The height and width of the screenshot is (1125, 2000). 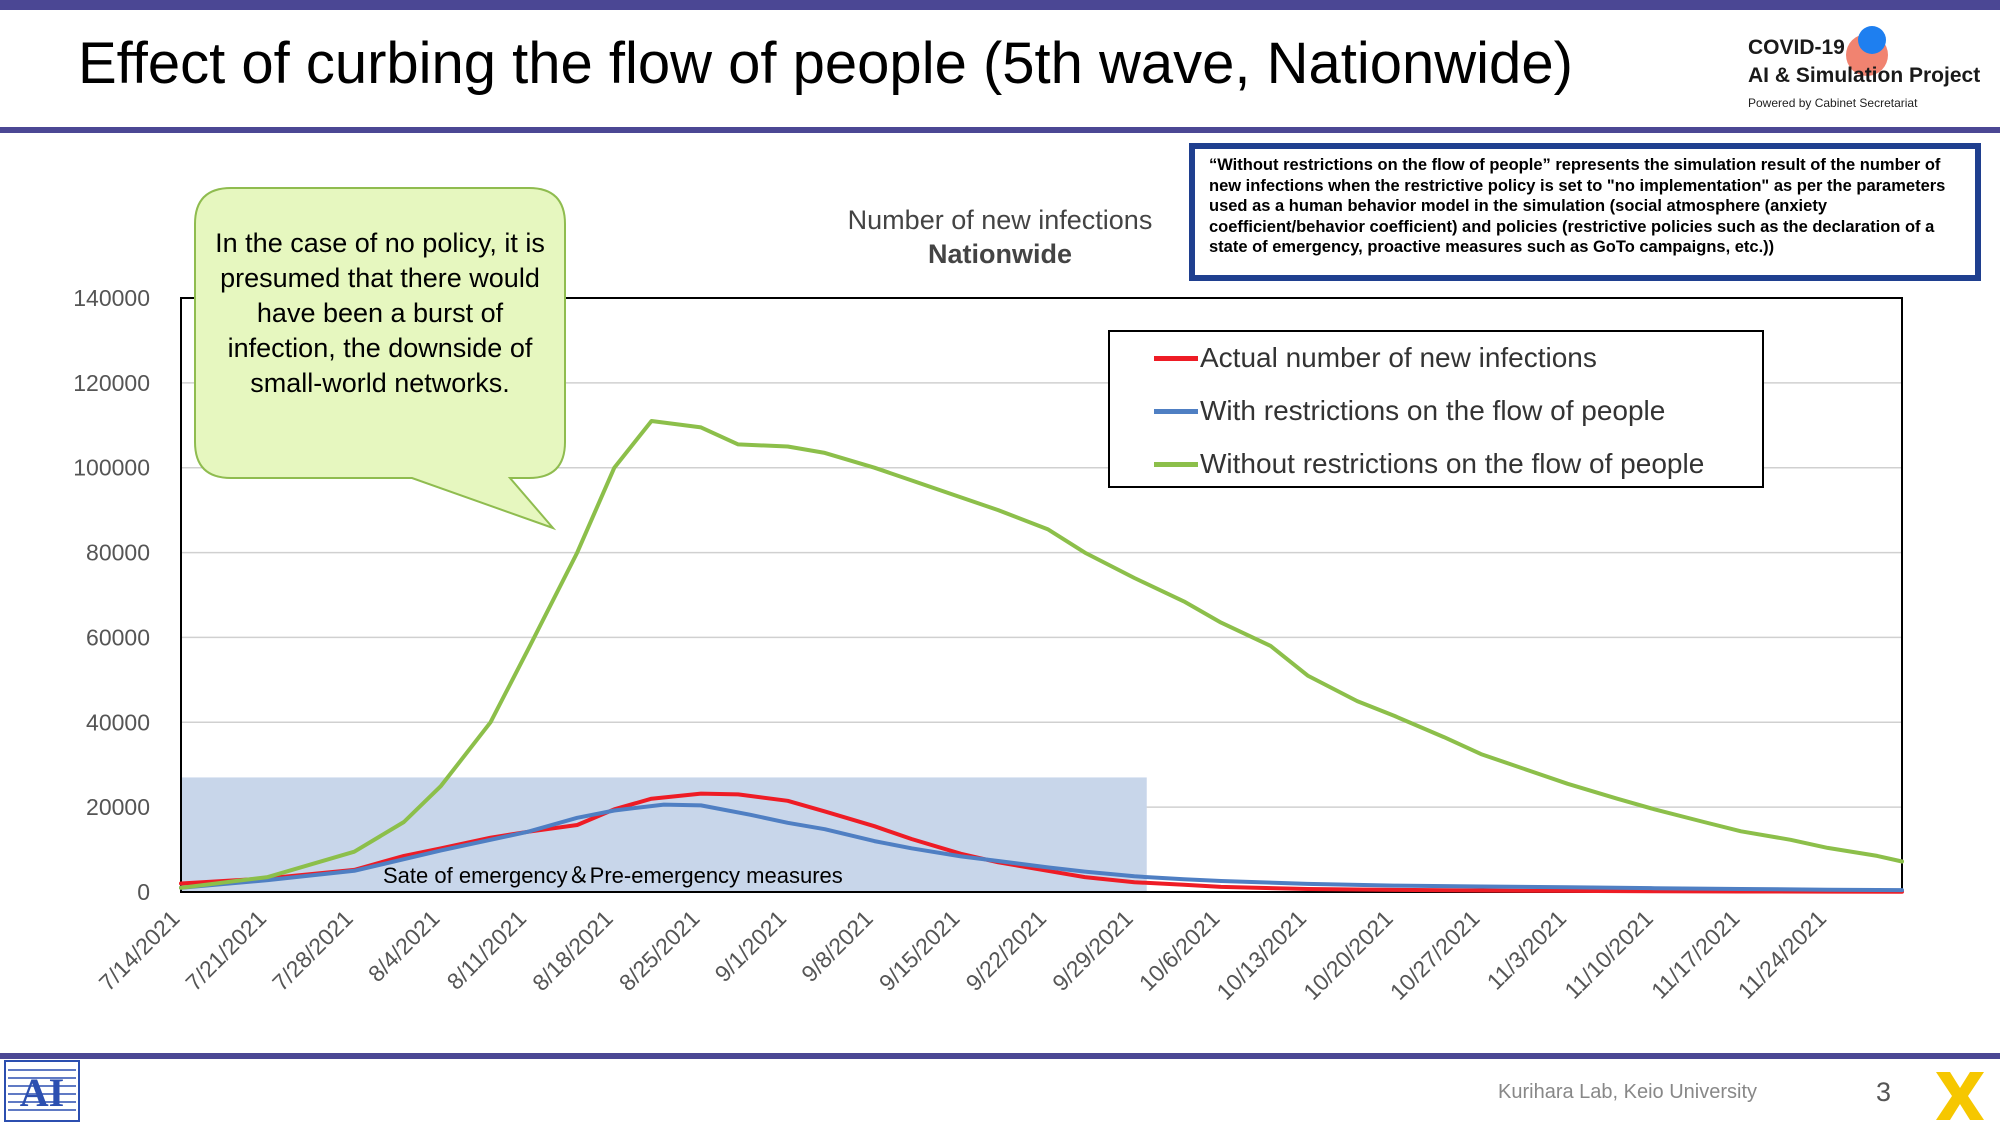 What do you see at coordinates (1000, 130) in the screenshot?
I see `title-rule` at bounding box center [1000, 130].